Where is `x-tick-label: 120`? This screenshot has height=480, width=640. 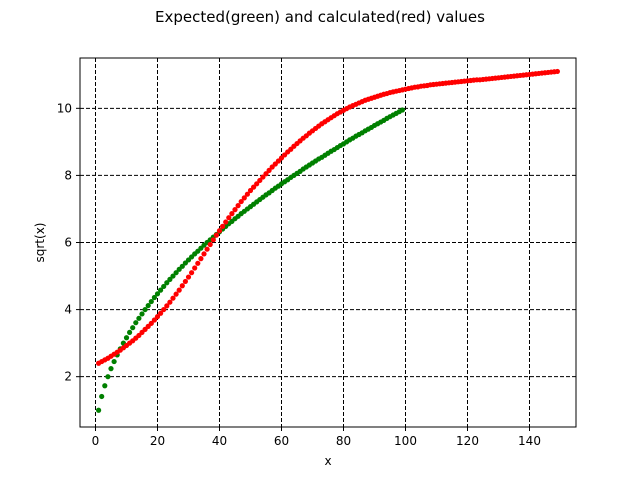
x-tick-label: 120 is located at coordinates (467, 441).